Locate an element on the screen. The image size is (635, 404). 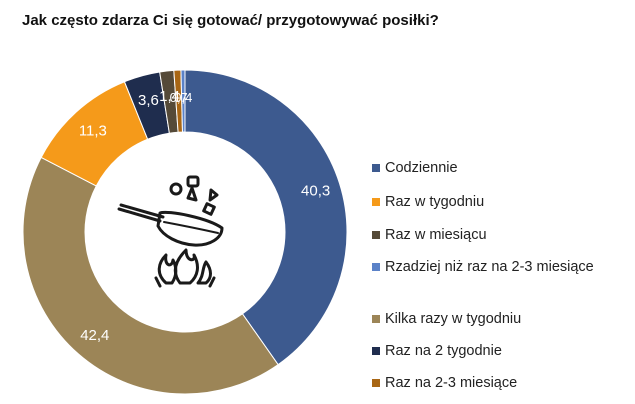
legend-item-codziennie: Codziennie is located at coordinates (415, 168).